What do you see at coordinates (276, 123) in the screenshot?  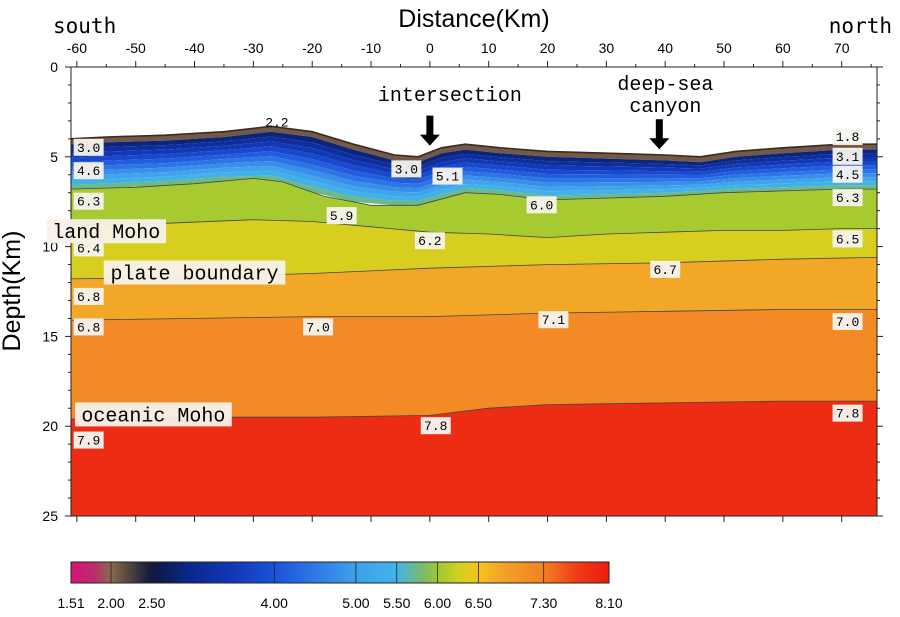 I see `velocity-label: 2.2` at bounding box center [276, 123].